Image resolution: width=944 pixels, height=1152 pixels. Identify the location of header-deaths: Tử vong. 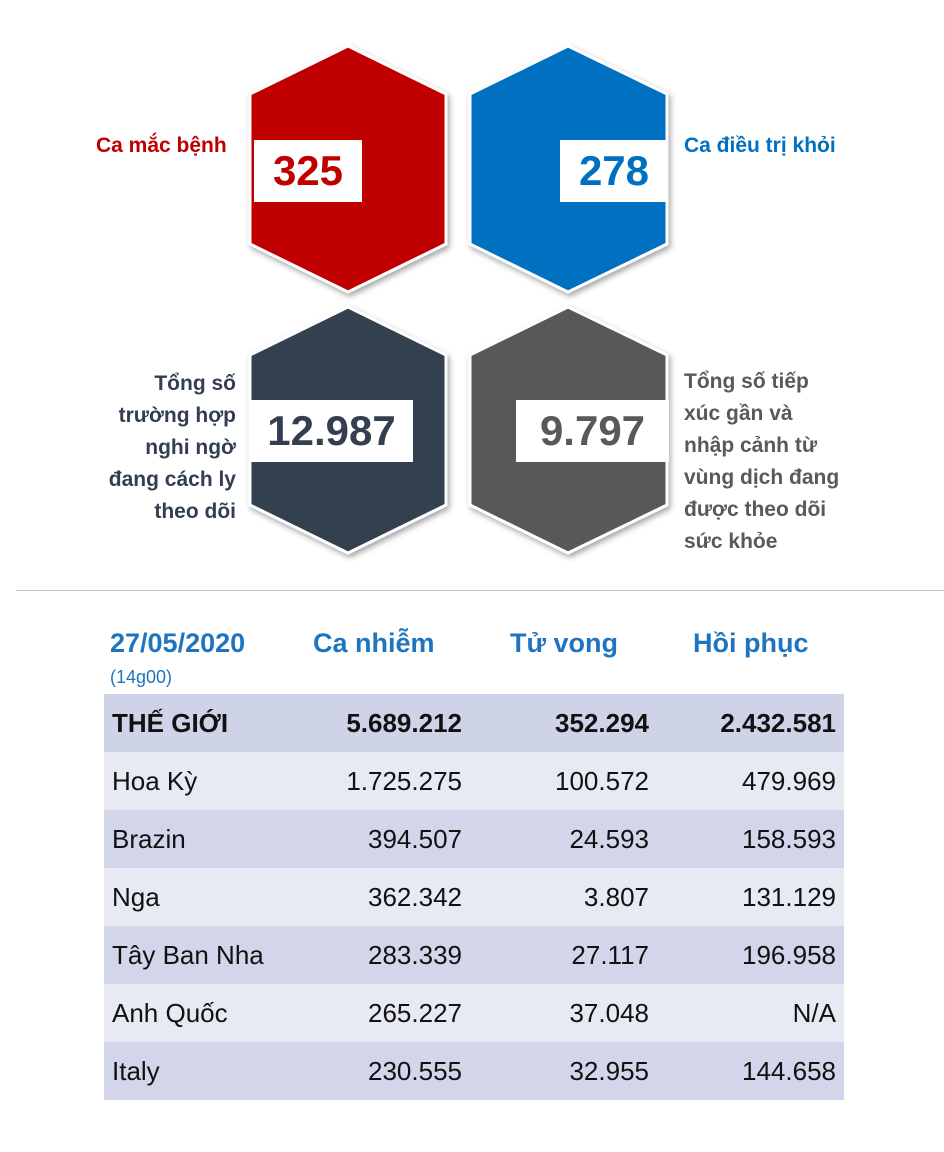
(564, 643).